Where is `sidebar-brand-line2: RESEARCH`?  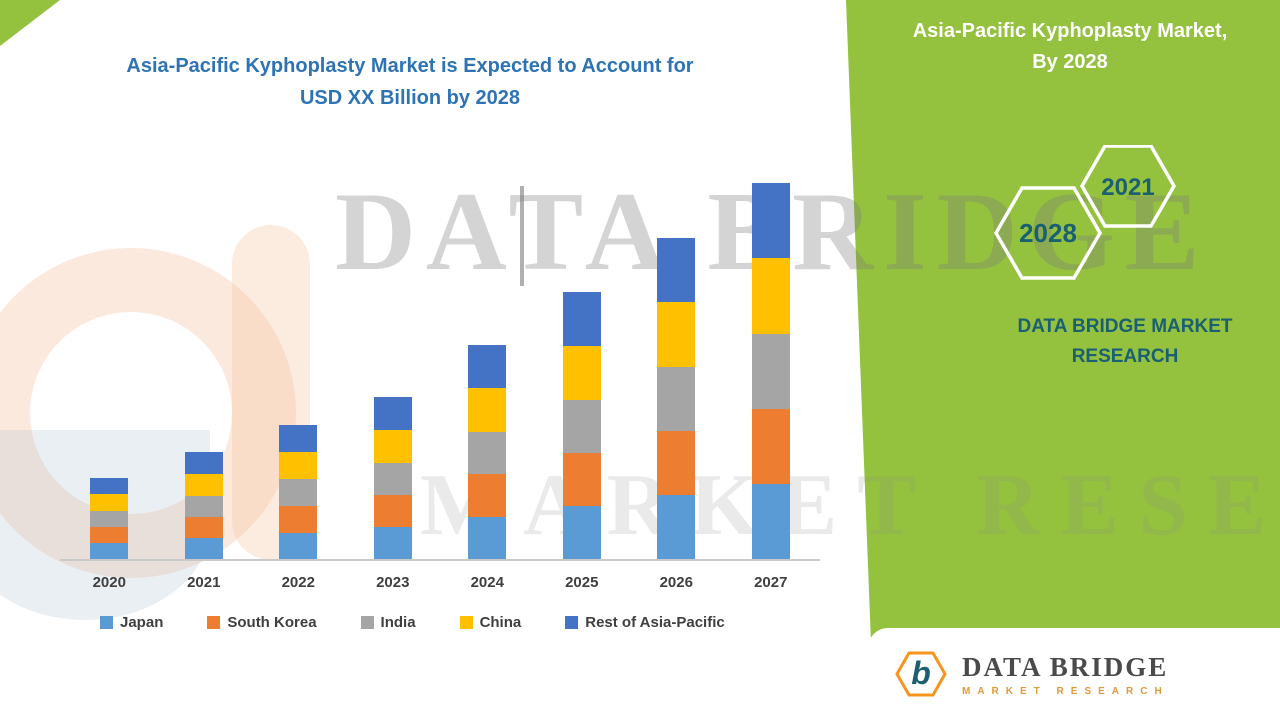 sidebar-brand-line2: RESEARCH is located at coordinates (1125, 356).